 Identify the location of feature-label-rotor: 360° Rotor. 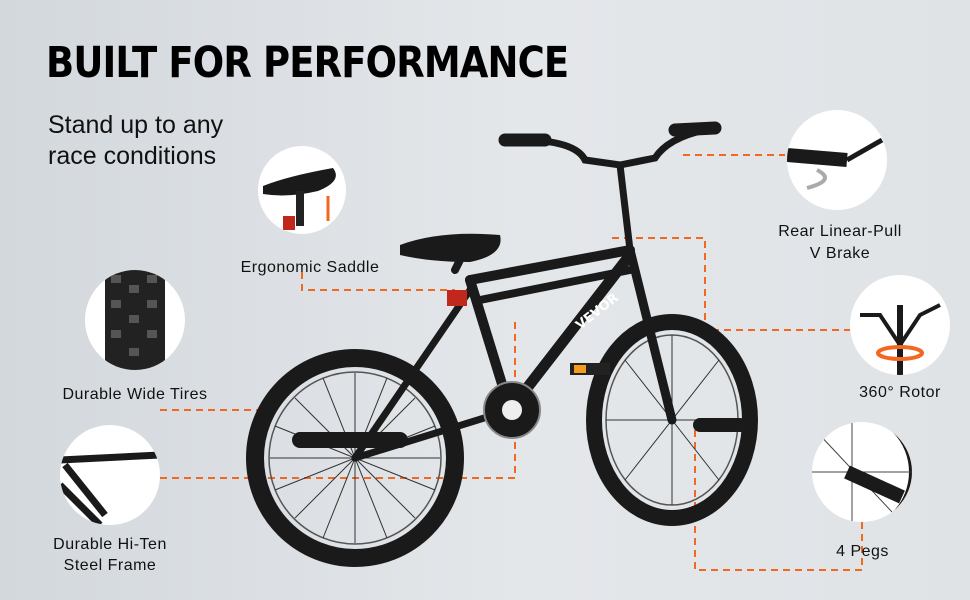
(900, 392).